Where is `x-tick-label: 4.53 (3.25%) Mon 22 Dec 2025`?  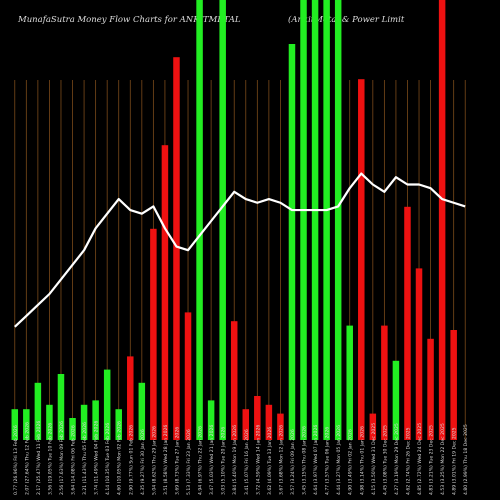
x-tick-label: 4.53 (3.25%) Mon 22 Dec 2025 is located at coordinates (443, 459).